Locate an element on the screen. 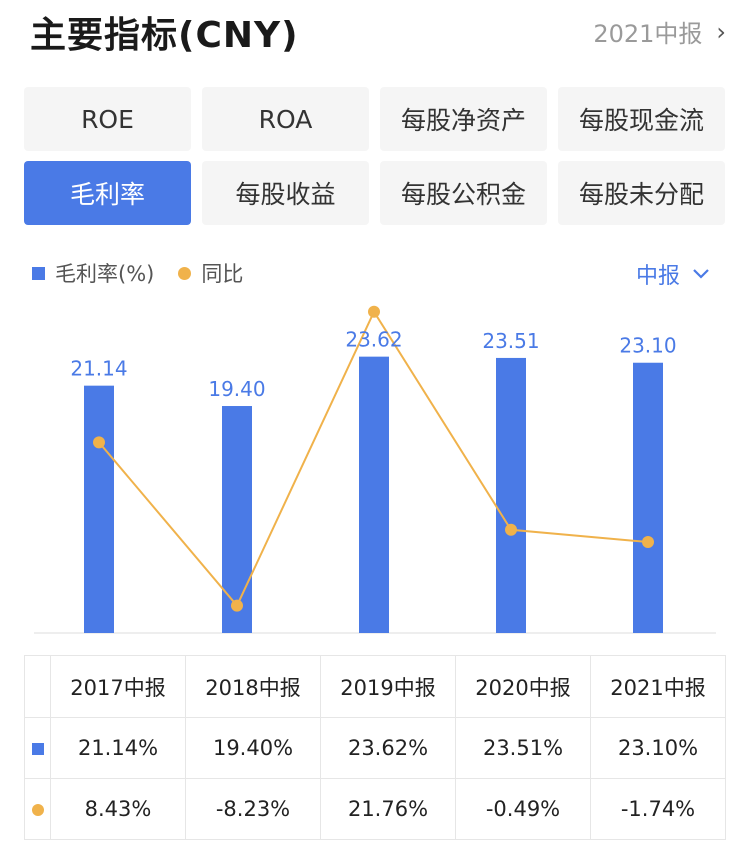 This screenshot has width=750, height=859. bar-value-label: 21.14 is located at coordinates (98, 369).